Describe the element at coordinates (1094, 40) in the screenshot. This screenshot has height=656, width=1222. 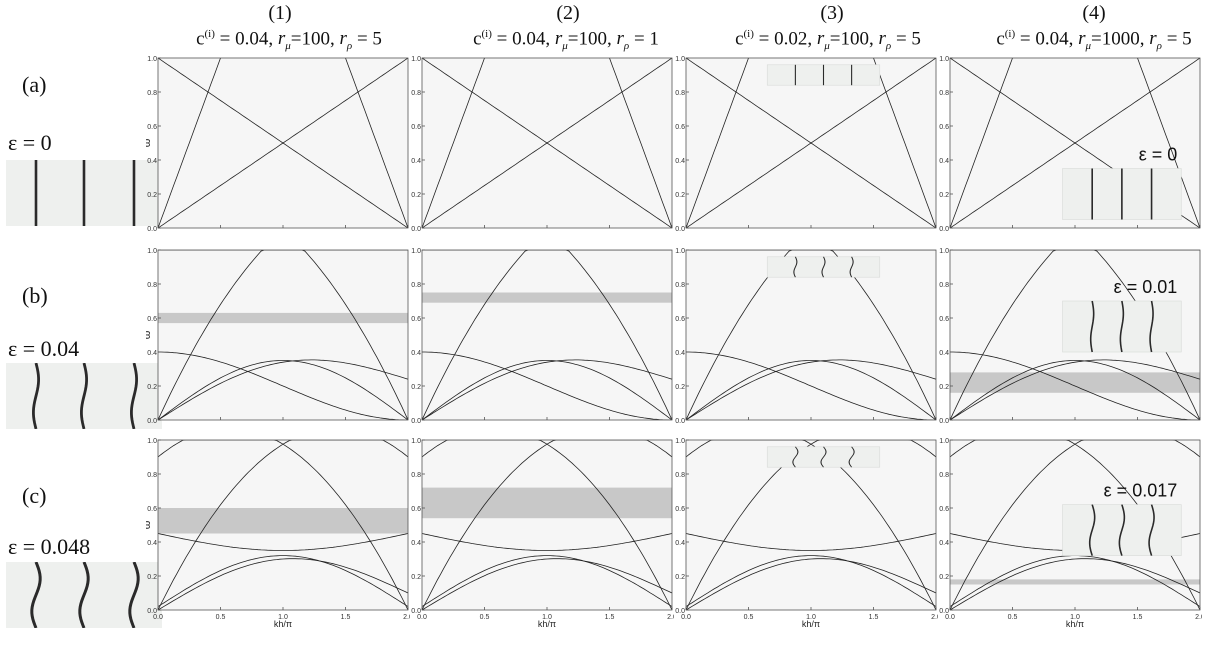
I see `column-params-4: c(i) = 0.04, rμ=1000, rρ = 5` at that location.